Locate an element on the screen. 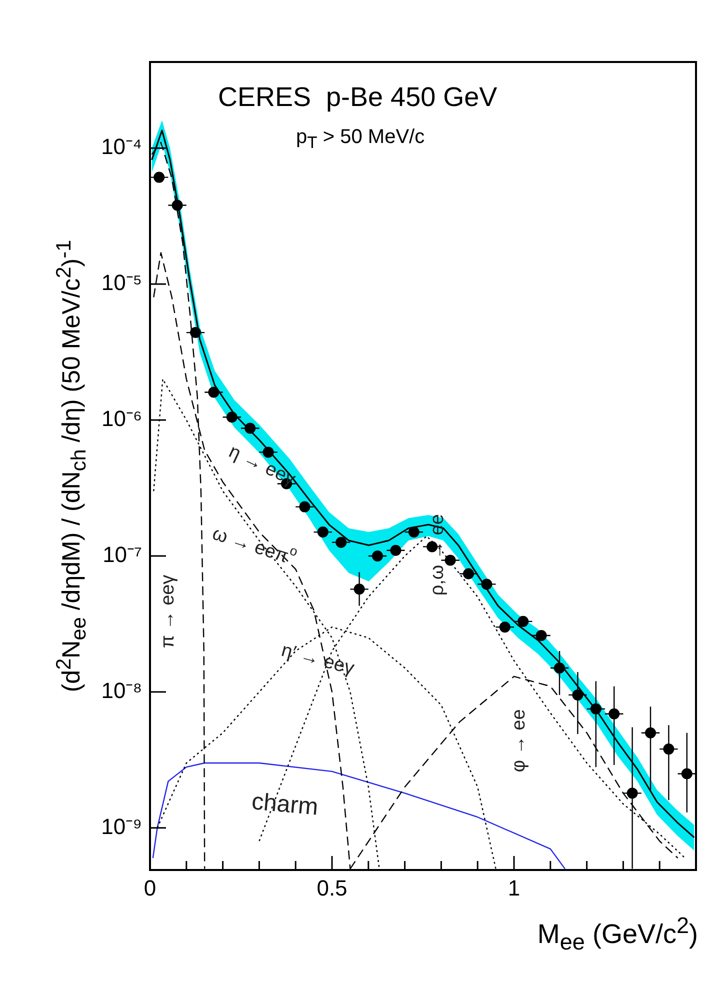 This screenshot has height=999, width=715. annotation: η → eeγ is located at coordinates (262, 465).